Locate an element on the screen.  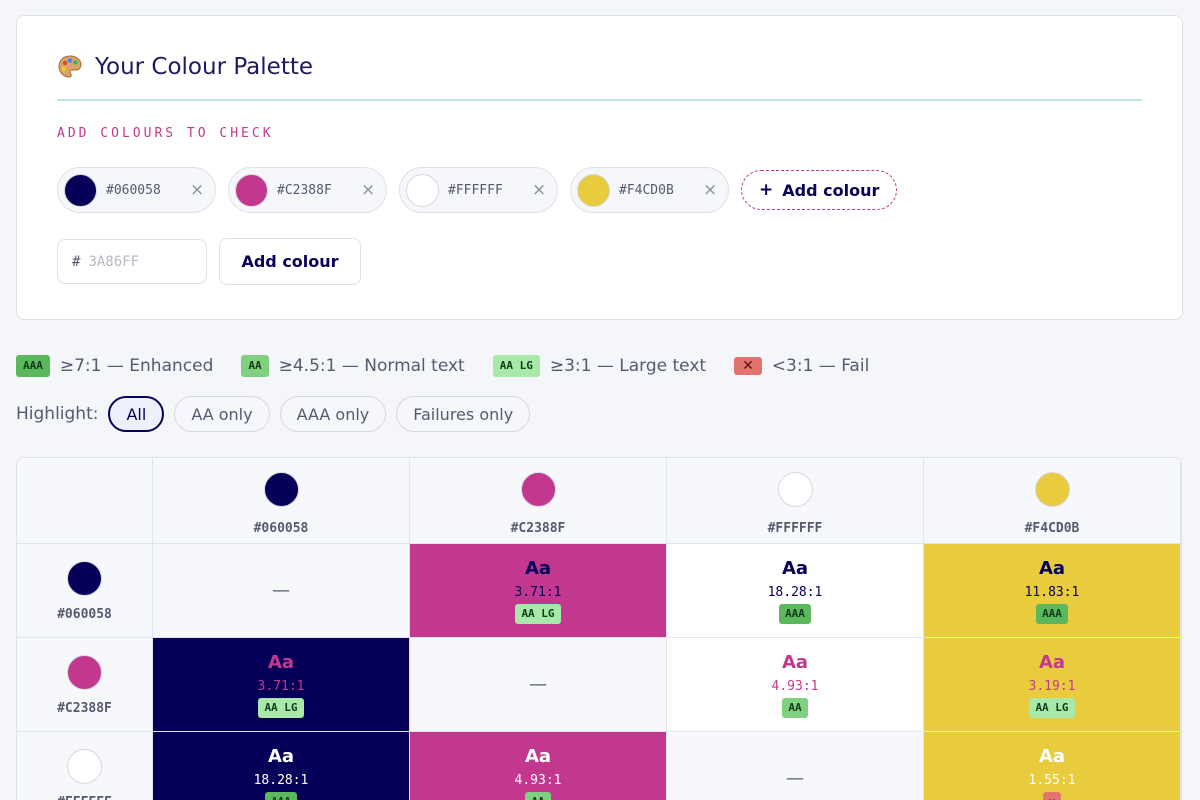
colour-hex-label: #FFFFFF is located at coordinates (475, 190).